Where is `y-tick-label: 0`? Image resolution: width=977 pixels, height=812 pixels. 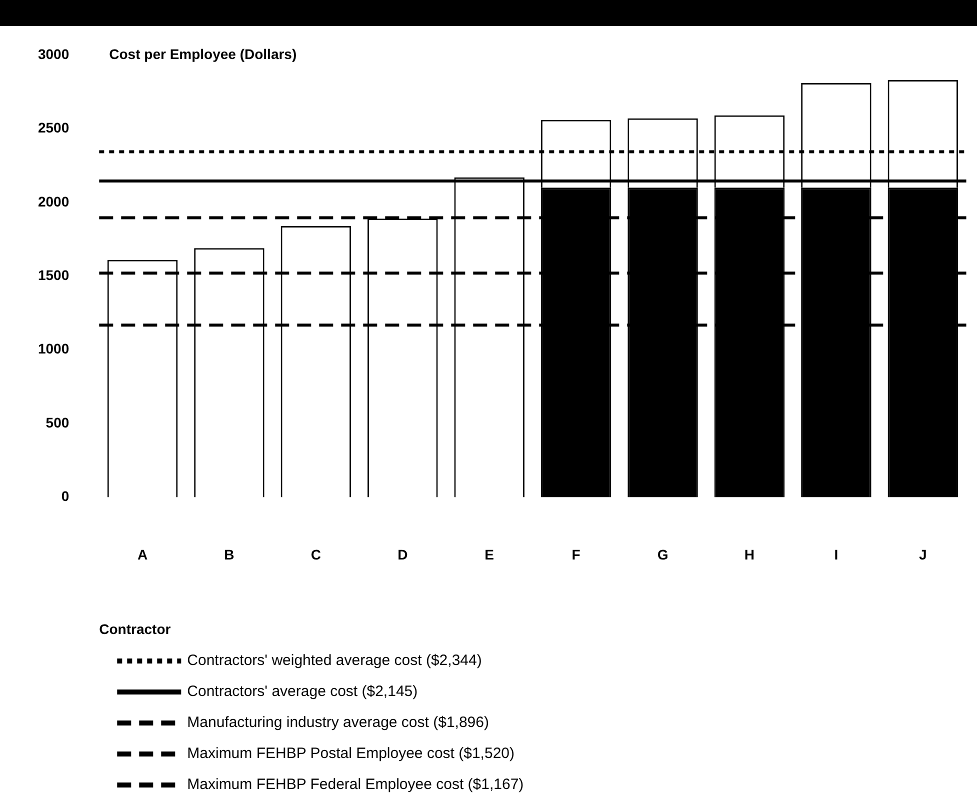 y-tick-label: 0 is located at coordinates (65, 496).